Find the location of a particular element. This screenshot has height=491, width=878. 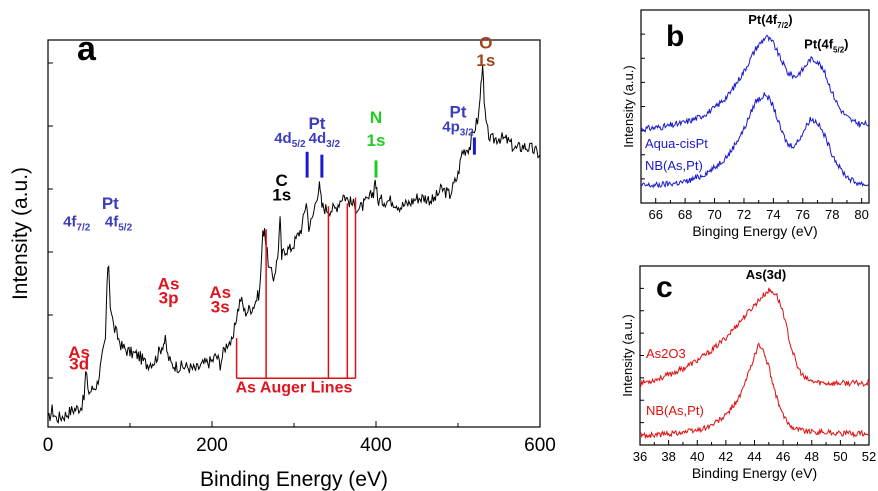

panel-c-xtick-label: 46 is located at coordinates (783, 456).